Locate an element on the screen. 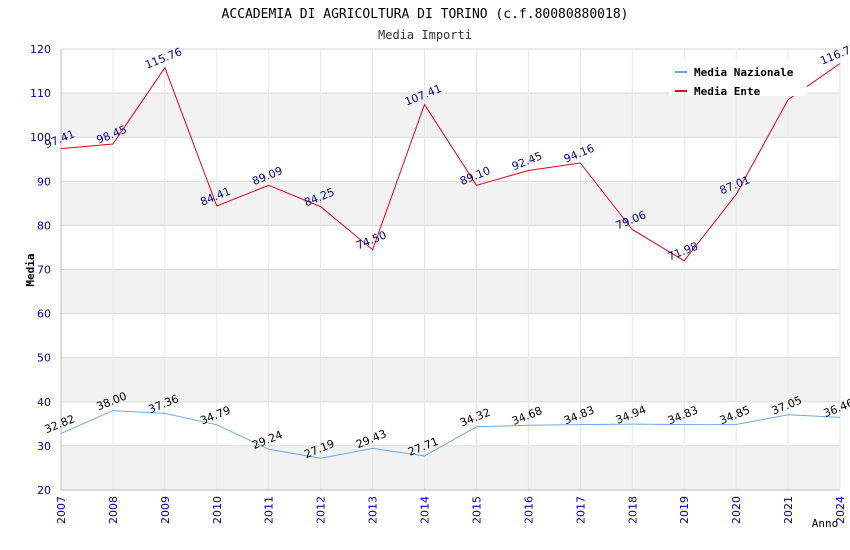  legend-label: Media Ente is located at coordinates (727, 91).